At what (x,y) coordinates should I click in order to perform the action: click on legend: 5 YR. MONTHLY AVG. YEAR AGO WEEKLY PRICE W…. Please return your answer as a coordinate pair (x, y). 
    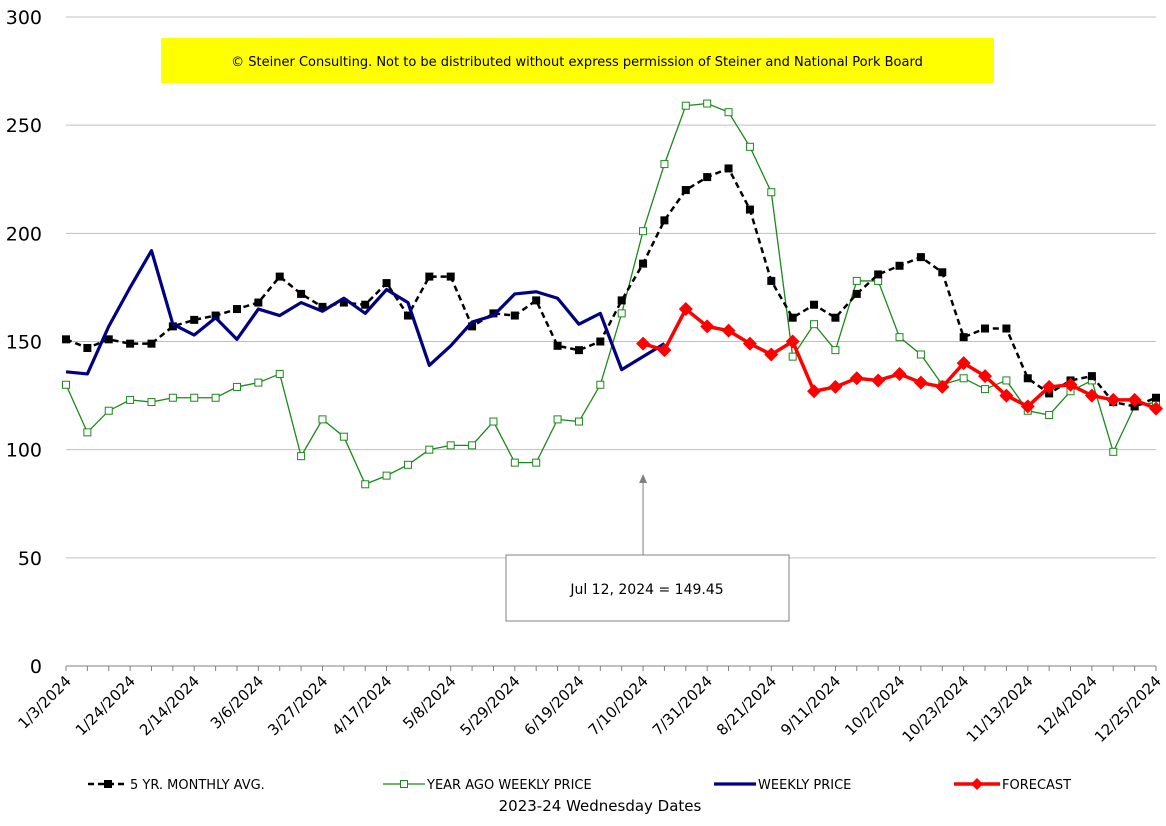
    Looking at the image, I should click on (579, 785).